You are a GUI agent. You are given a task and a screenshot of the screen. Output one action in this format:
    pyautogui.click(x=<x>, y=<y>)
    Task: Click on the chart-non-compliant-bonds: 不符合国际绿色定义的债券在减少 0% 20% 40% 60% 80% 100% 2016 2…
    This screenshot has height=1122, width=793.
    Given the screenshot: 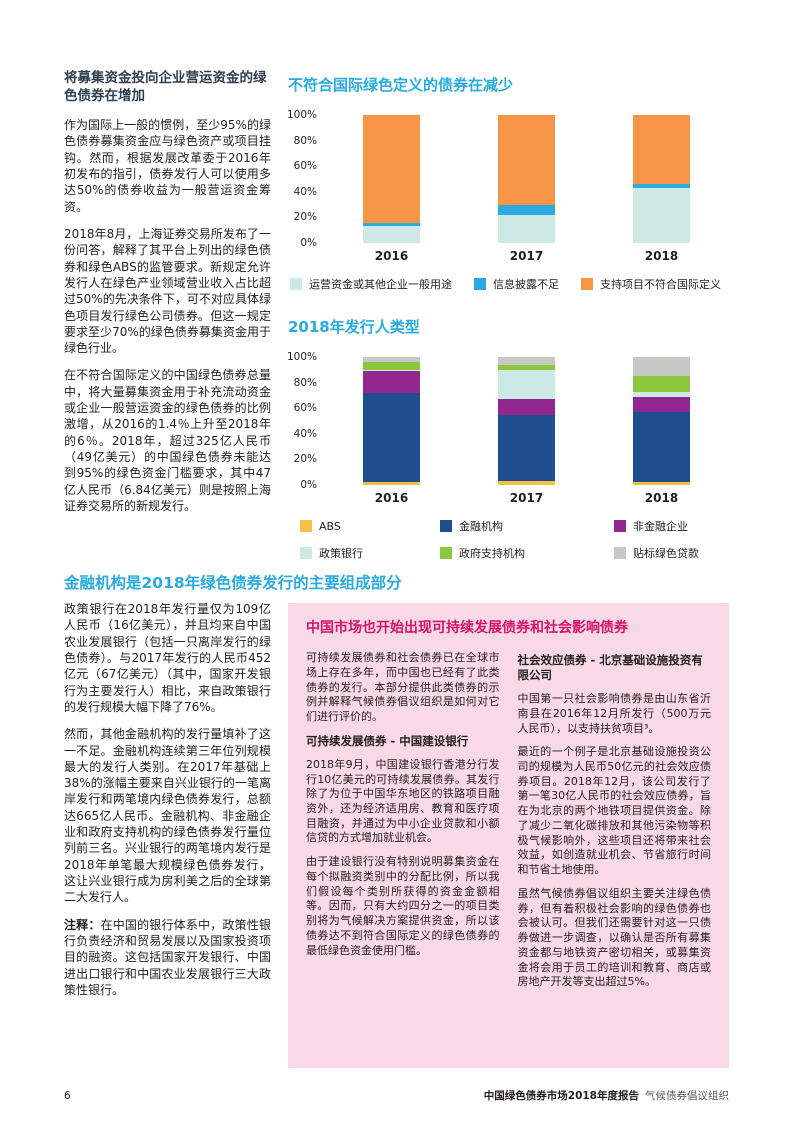 What is the action you would take?
    pyautogui.click(x=508, y=183)
    